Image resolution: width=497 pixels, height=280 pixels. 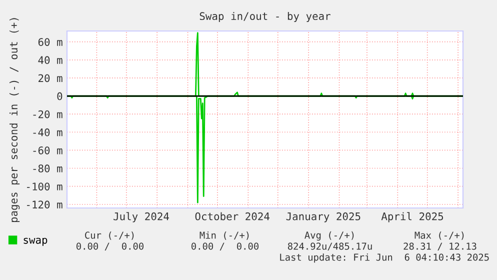 What do you see at coordinates (439, 235) in the screenshot?
I see `text: Max (-/+)` at bounding box center [439, 235].